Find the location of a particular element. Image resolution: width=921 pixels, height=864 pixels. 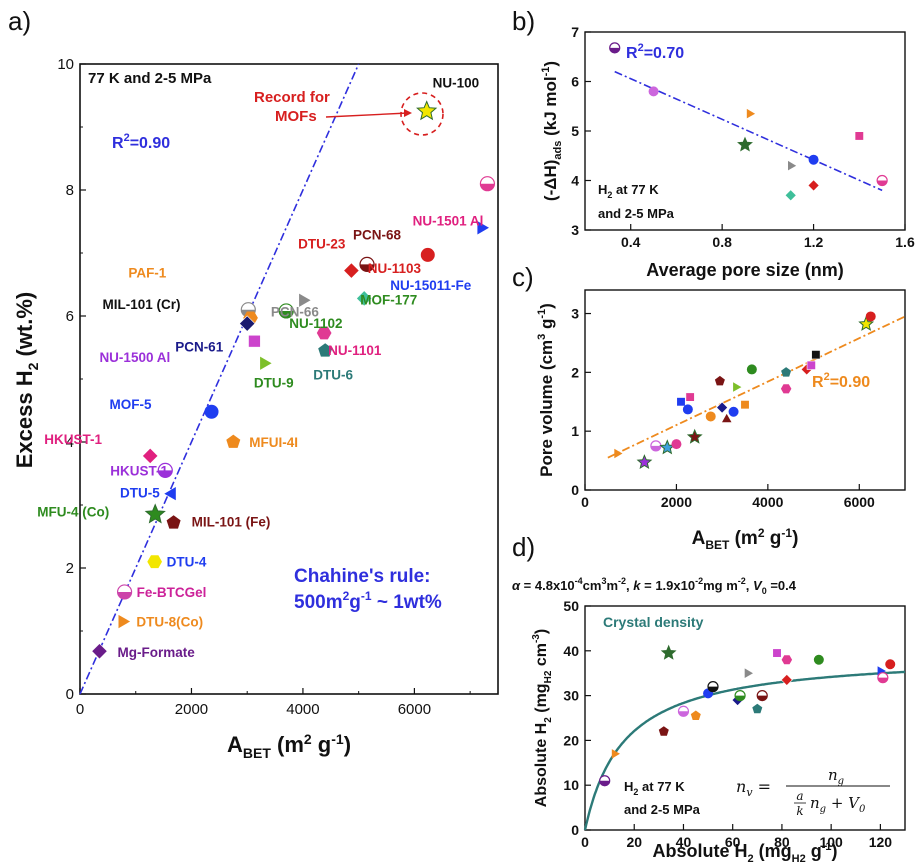

record-circle is located at coordinates (422, 114).